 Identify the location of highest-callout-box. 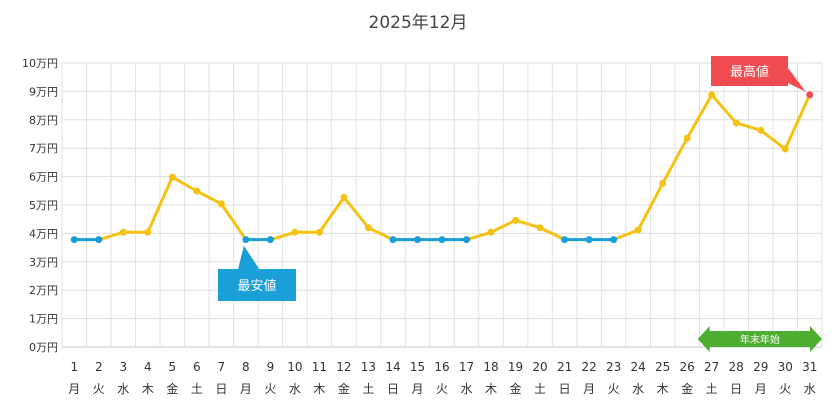
(749, 71).